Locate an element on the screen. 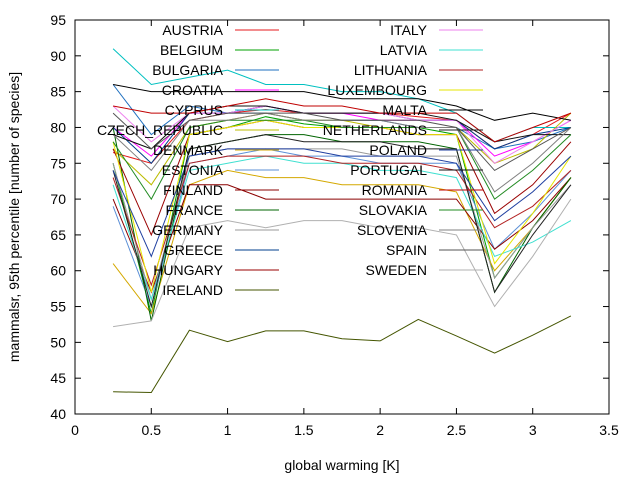 This screenshot has width=640, height=480. legend-label: GREECE is located at coordinates (193, 250).